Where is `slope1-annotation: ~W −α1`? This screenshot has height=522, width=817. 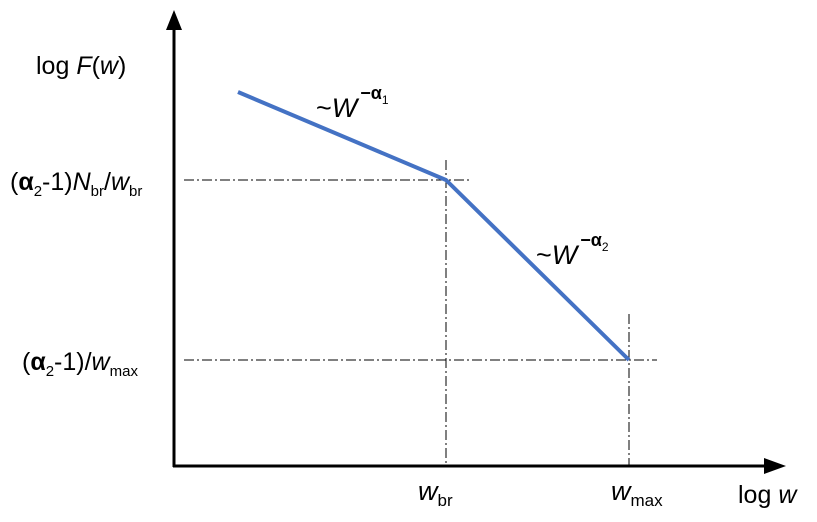
slope1-annotation: ~W −α1 is located at coordinates (352, 103).